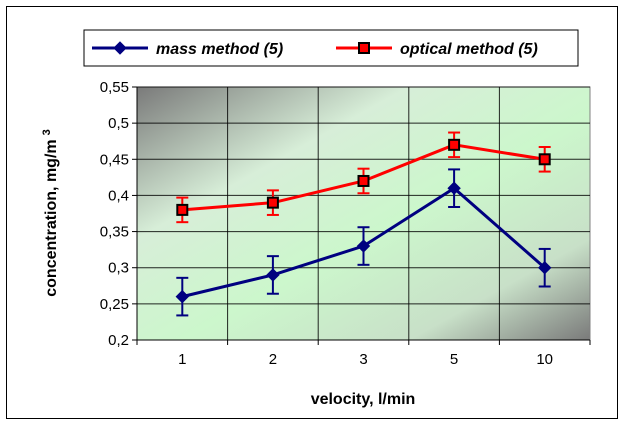 This screenshot has height=425, width=625. Describe the element at coordinates (47, 132) in the screenshot. I see `y-axis-title-superscript: 3` at that location.